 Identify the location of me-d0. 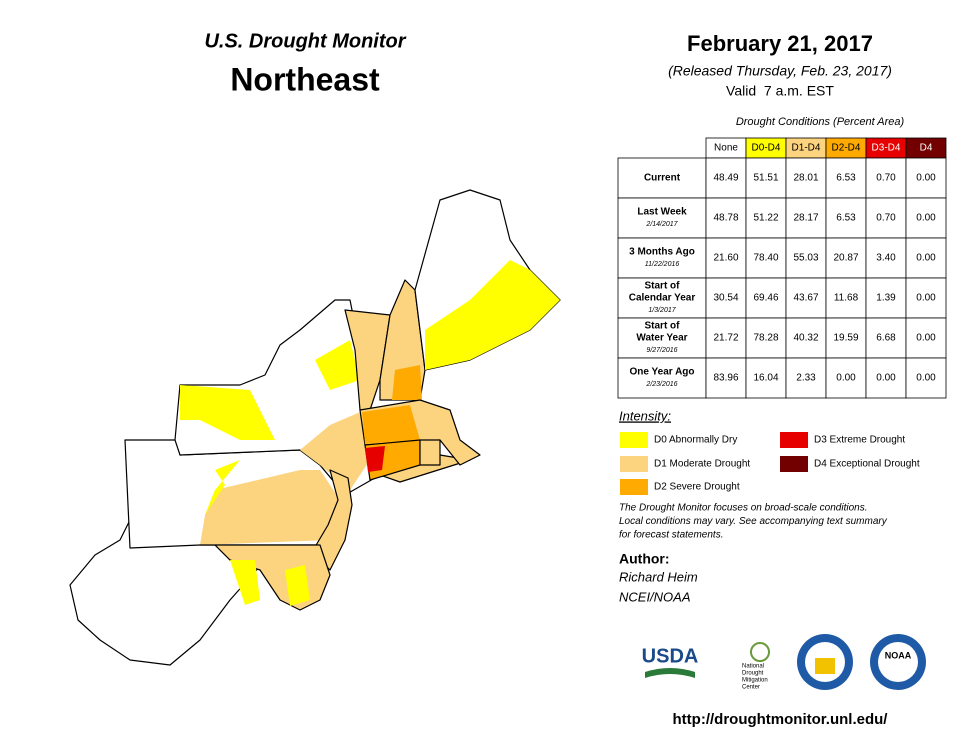
(492, 315).